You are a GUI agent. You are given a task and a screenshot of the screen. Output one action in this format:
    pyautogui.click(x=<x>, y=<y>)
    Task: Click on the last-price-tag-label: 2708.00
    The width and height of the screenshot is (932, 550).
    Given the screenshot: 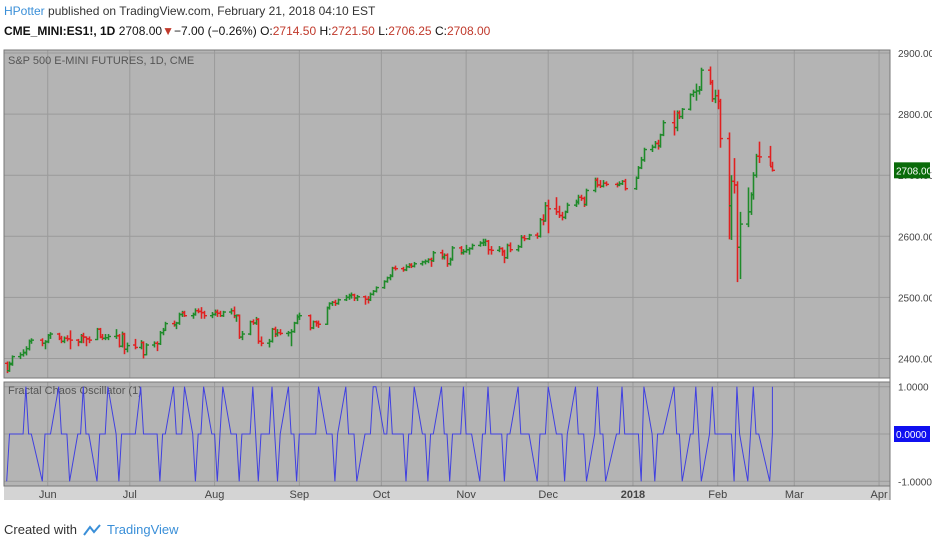 What is the action you would take?
    pyautogui.click(x=914, y=171)
    